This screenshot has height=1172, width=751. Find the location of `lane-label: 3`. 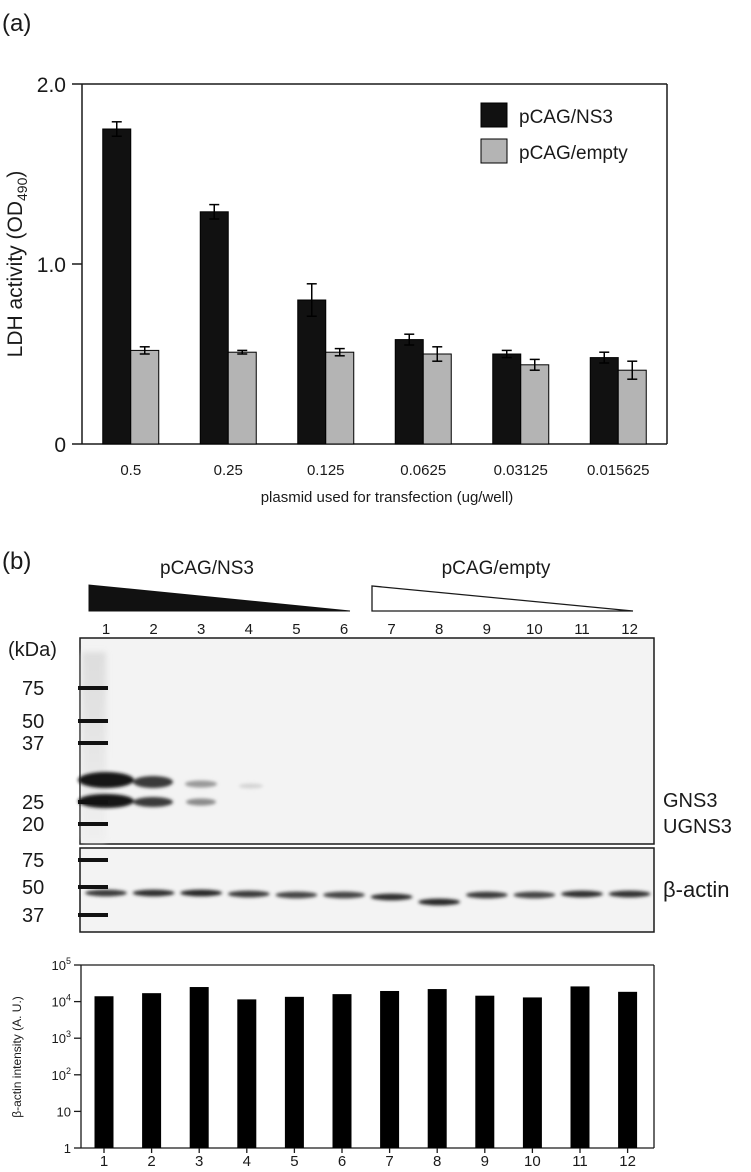

lane-label: 3 is located at coordinates (201, 629).